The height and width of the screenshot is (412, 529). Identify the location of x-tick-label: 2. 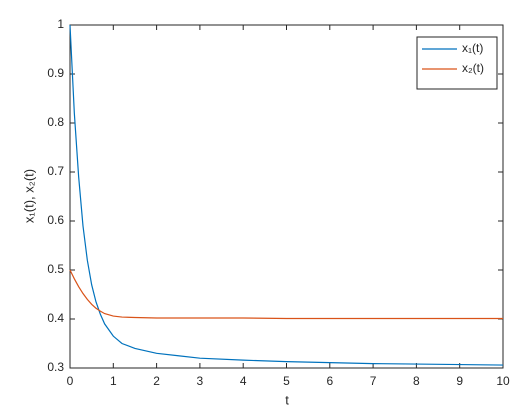
(156, 381).